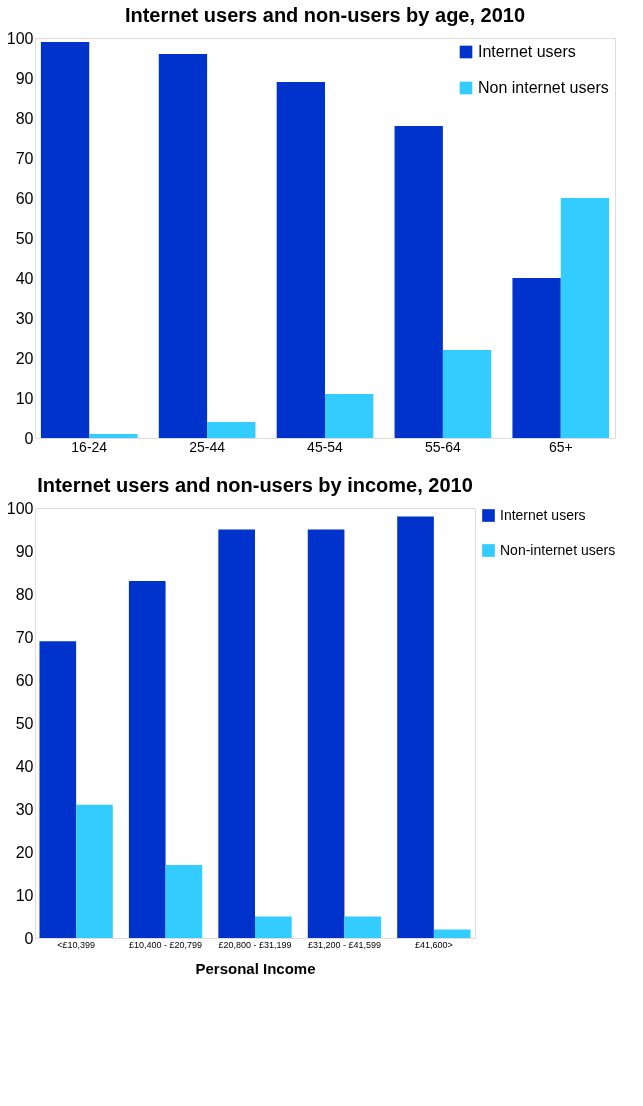 The width and height of the screenshot is (643, 1106). Describe the element at coordinates (76, 944) in the screenshot. I see `x-tick-label: <£10,399` at that location.